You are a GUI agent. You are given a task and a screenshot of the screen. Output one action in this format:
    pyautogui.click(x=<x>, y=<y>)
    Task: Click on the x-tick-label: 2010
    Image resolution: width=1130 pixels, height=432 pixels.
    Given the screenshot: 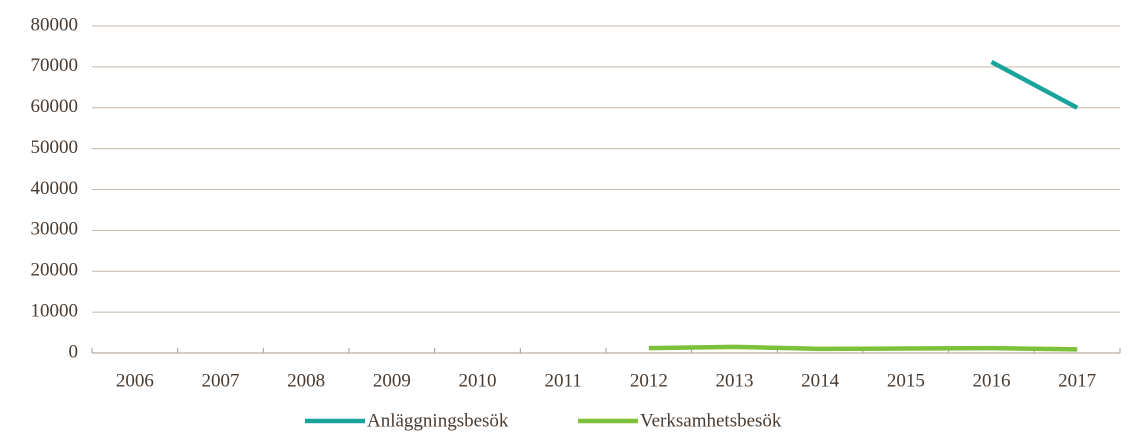 What is the action you would take?
    pyautogui.click(x=478, y=380)
    